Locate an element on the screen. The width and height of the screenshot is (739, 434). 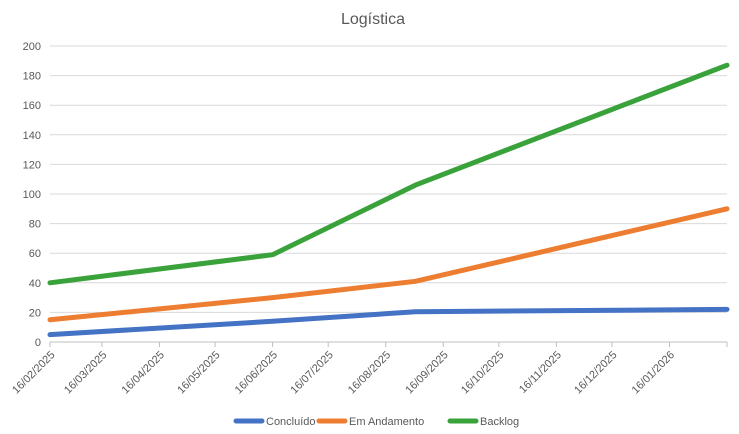
x-tick-label: 16/07/2025 is located at coordinates (311, 372).